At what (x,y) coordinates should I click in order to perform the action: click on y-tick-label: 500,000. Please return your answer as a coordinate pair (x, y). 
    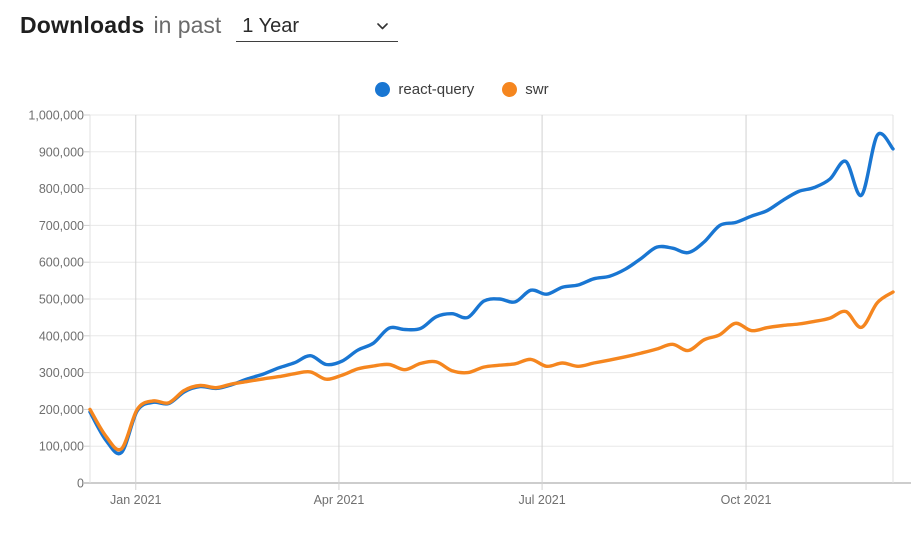
    Looking at the image, I should click on (61, 300).